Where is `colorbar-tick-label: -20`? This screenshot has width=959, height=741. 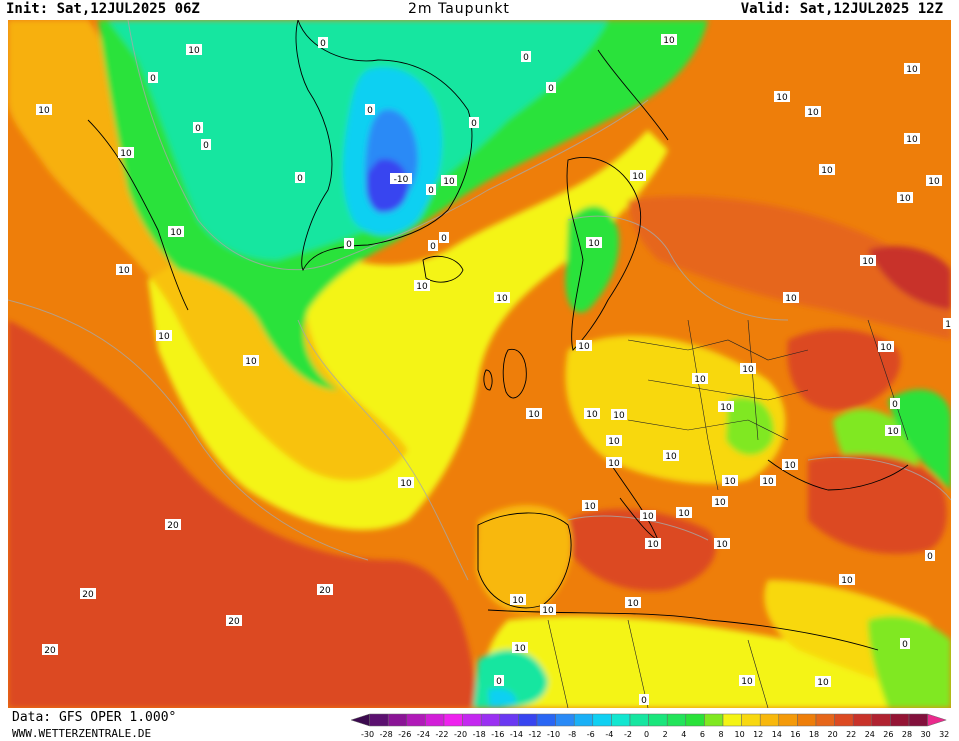 colorbar-tick-label: -20 is located at coordinates (460, 734).